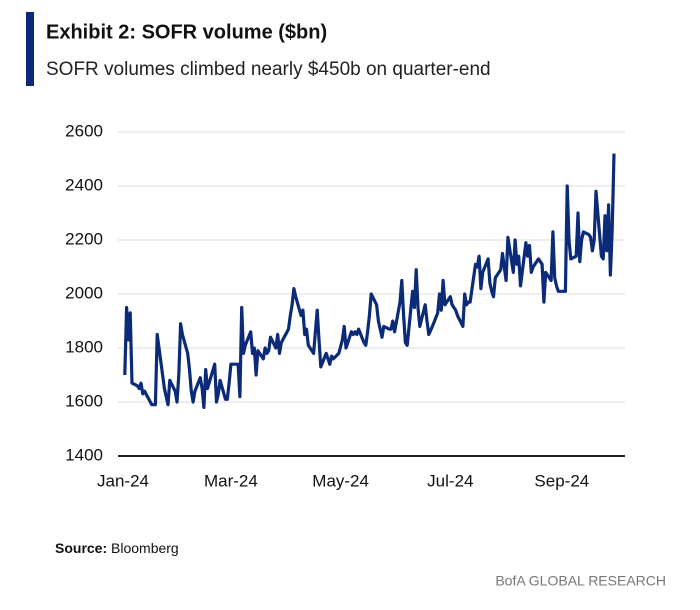 The height and width of the screenshot is (610, 700). I want to click on x-tick-label: May-24, so click(340, 480).